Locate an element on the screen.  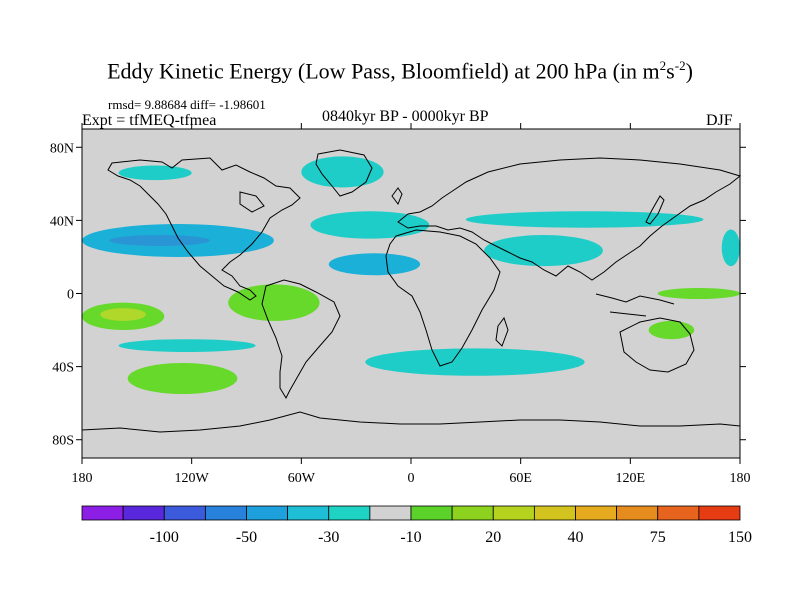
region-n-africa-negative is located at coordinates (374, 264).